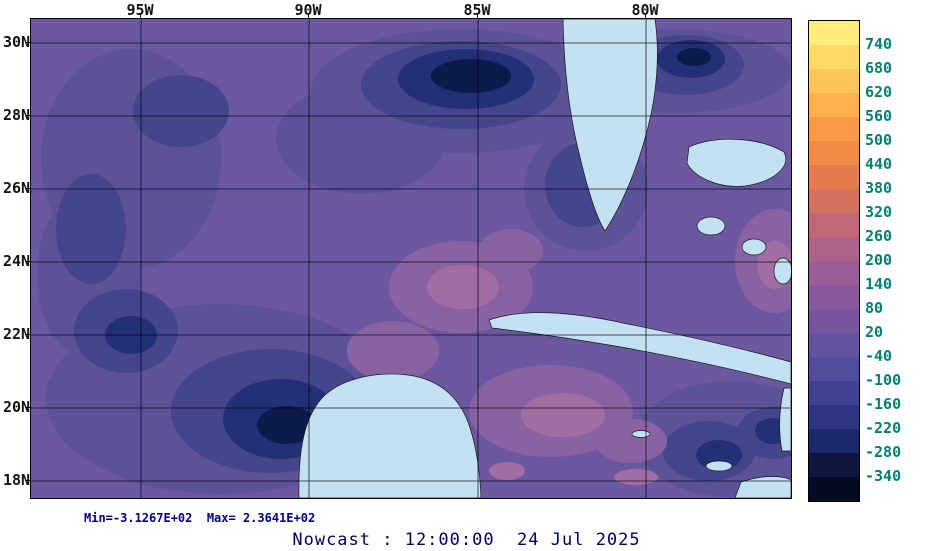 The height and width of the screenshot is (551, 933). What do you see at coordinates (785, 419) in the screenshot?
I see `land-right-edge-strip` at bounding box center [785, 419].